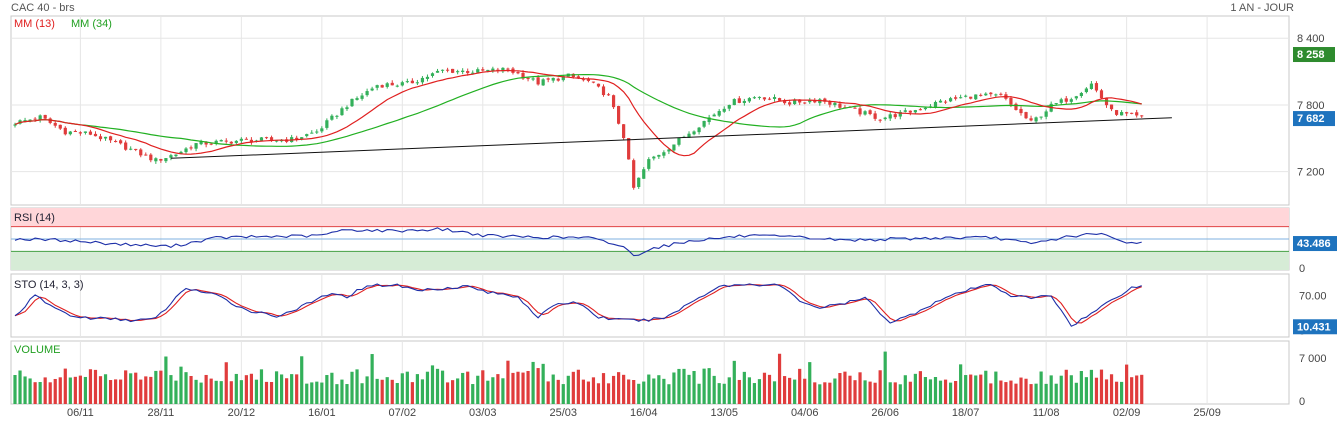  Describe the element at coordinates (1302, 269) in the screenshot. I see `rsi-tick-label: 0` at that location.